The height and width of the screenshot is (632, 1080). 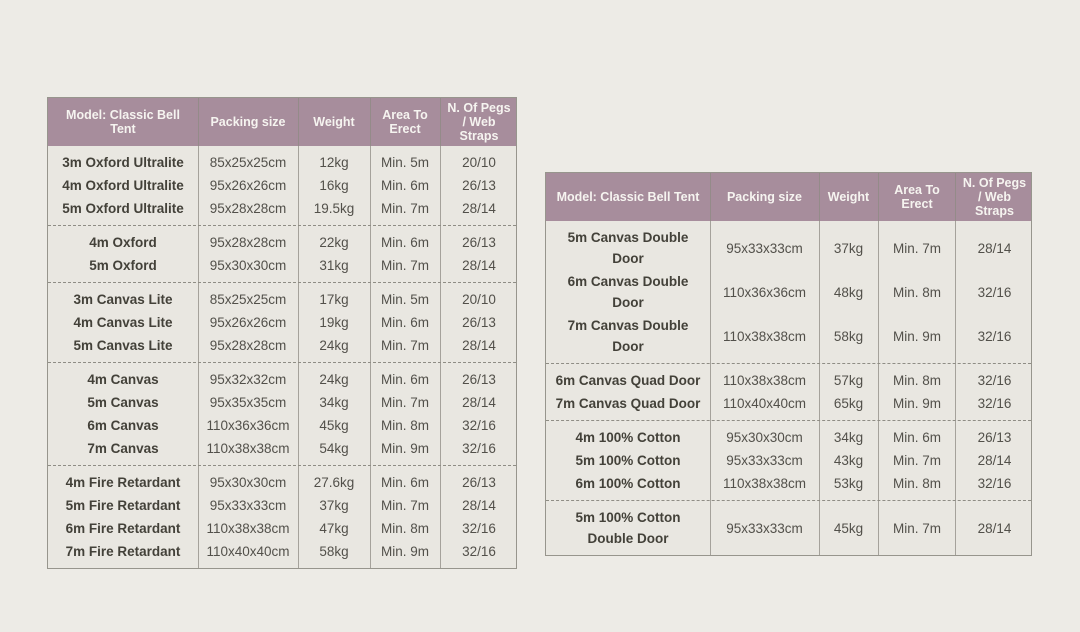 What do you see at coordinates (628, 248) in the screenshot?
I see `cell-model: 5m Canvas Double Door` at bounding box center [628, 248].